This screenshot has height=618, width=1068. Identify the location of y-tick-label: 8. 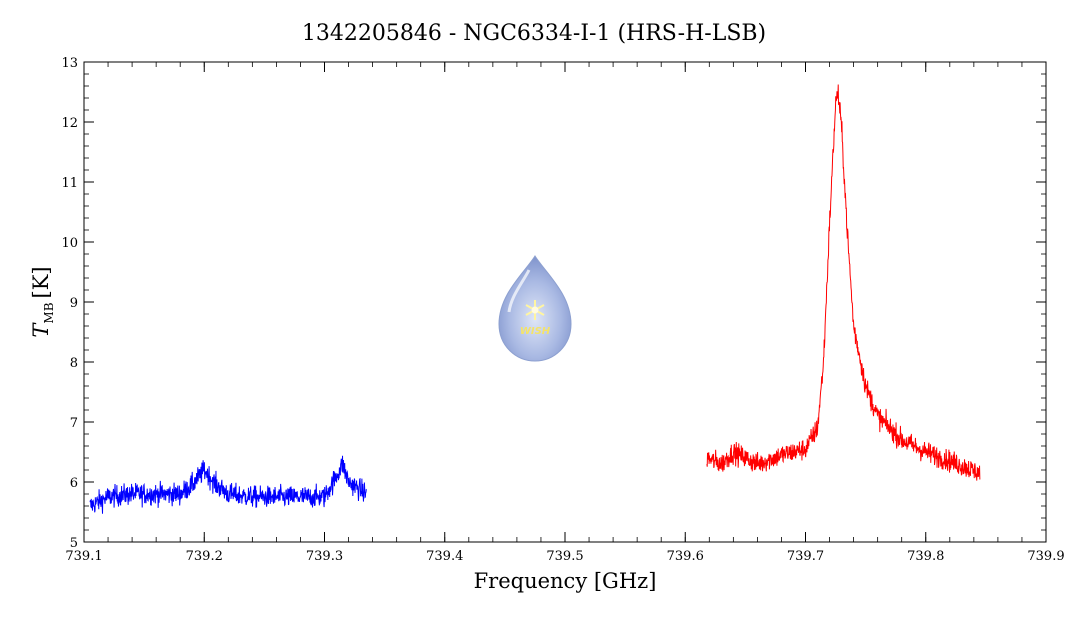
(74, 363).